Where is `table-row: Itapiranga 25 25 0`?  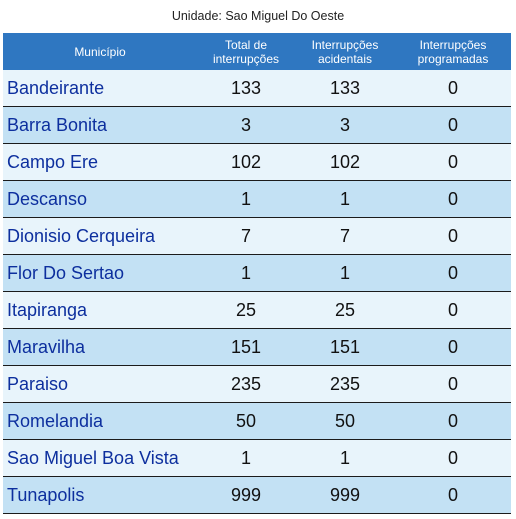
table-row: Itapiranga 25 25 0 is located at coordinates (257, 310).